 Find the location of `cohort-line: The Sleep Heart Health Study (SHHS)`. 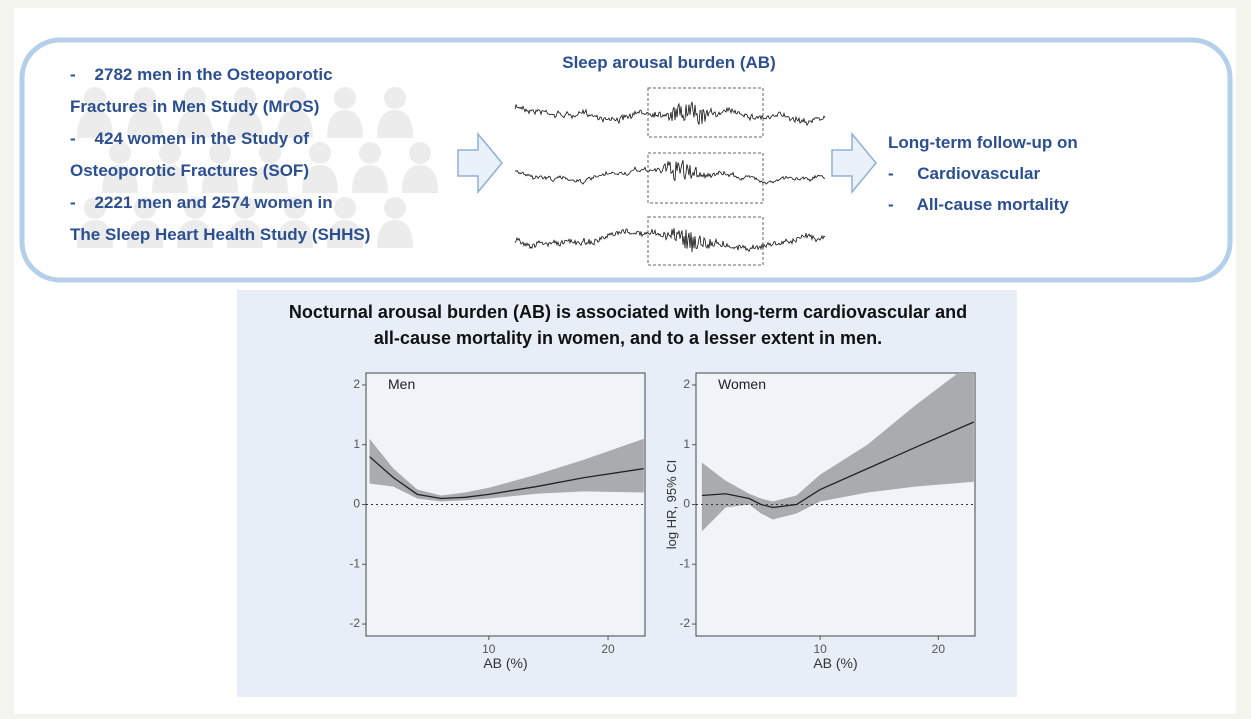

cohort-line: The Sleep Heart Health Study (SHHS) is located at coordinates (220, 234).